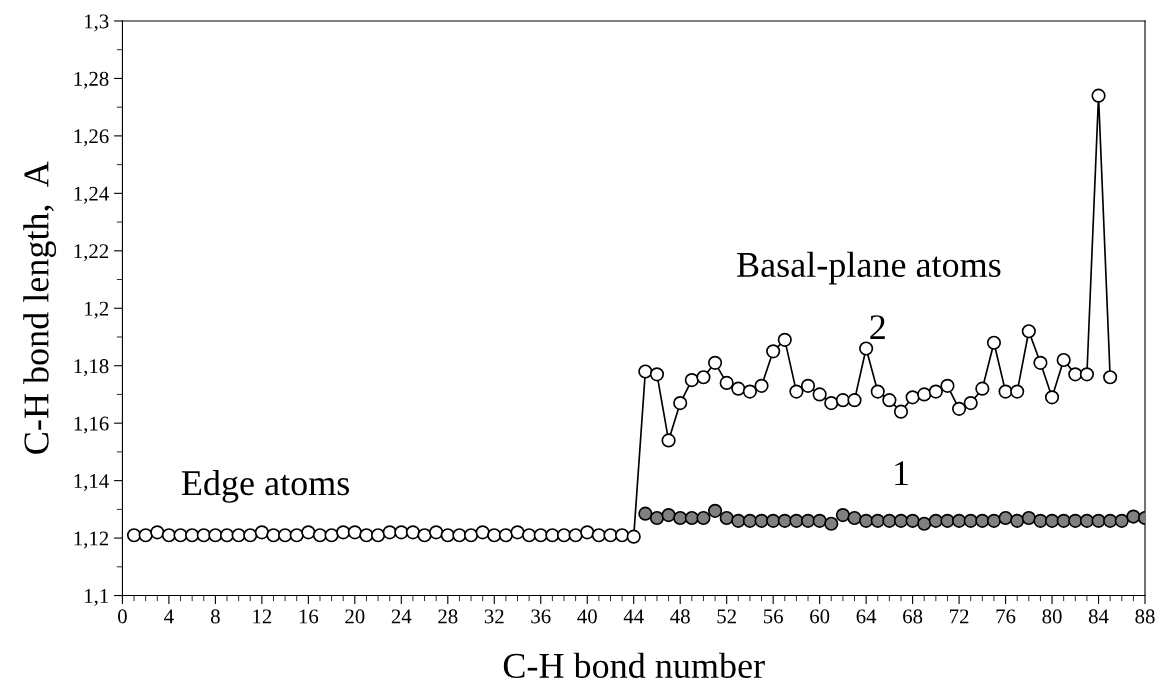 This screenshot has width=1166, height=699. What do you see at coordinates (820, 616) in the screenshot?
I see `x-tick-label: 60` at bounding box center [820, 616].